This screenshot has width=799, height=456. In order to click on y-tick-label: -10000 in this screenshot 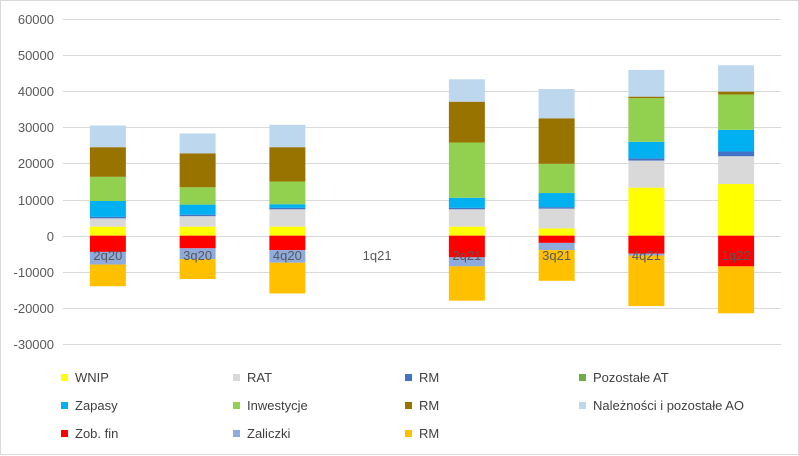, I will do `click(34, 272)`.